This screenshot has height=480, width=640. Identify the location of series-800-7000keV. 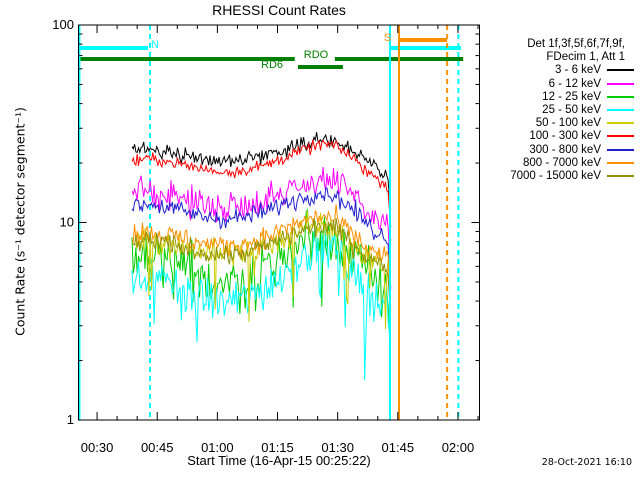
(261, 256).